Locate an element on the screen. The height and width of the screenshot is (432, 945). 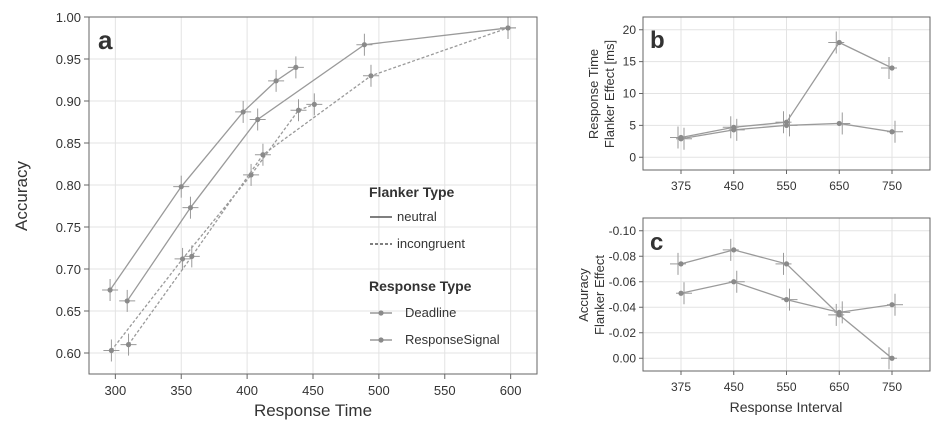
panel-c-ytick-label: 0.00 is located at coordinates (625, 358).